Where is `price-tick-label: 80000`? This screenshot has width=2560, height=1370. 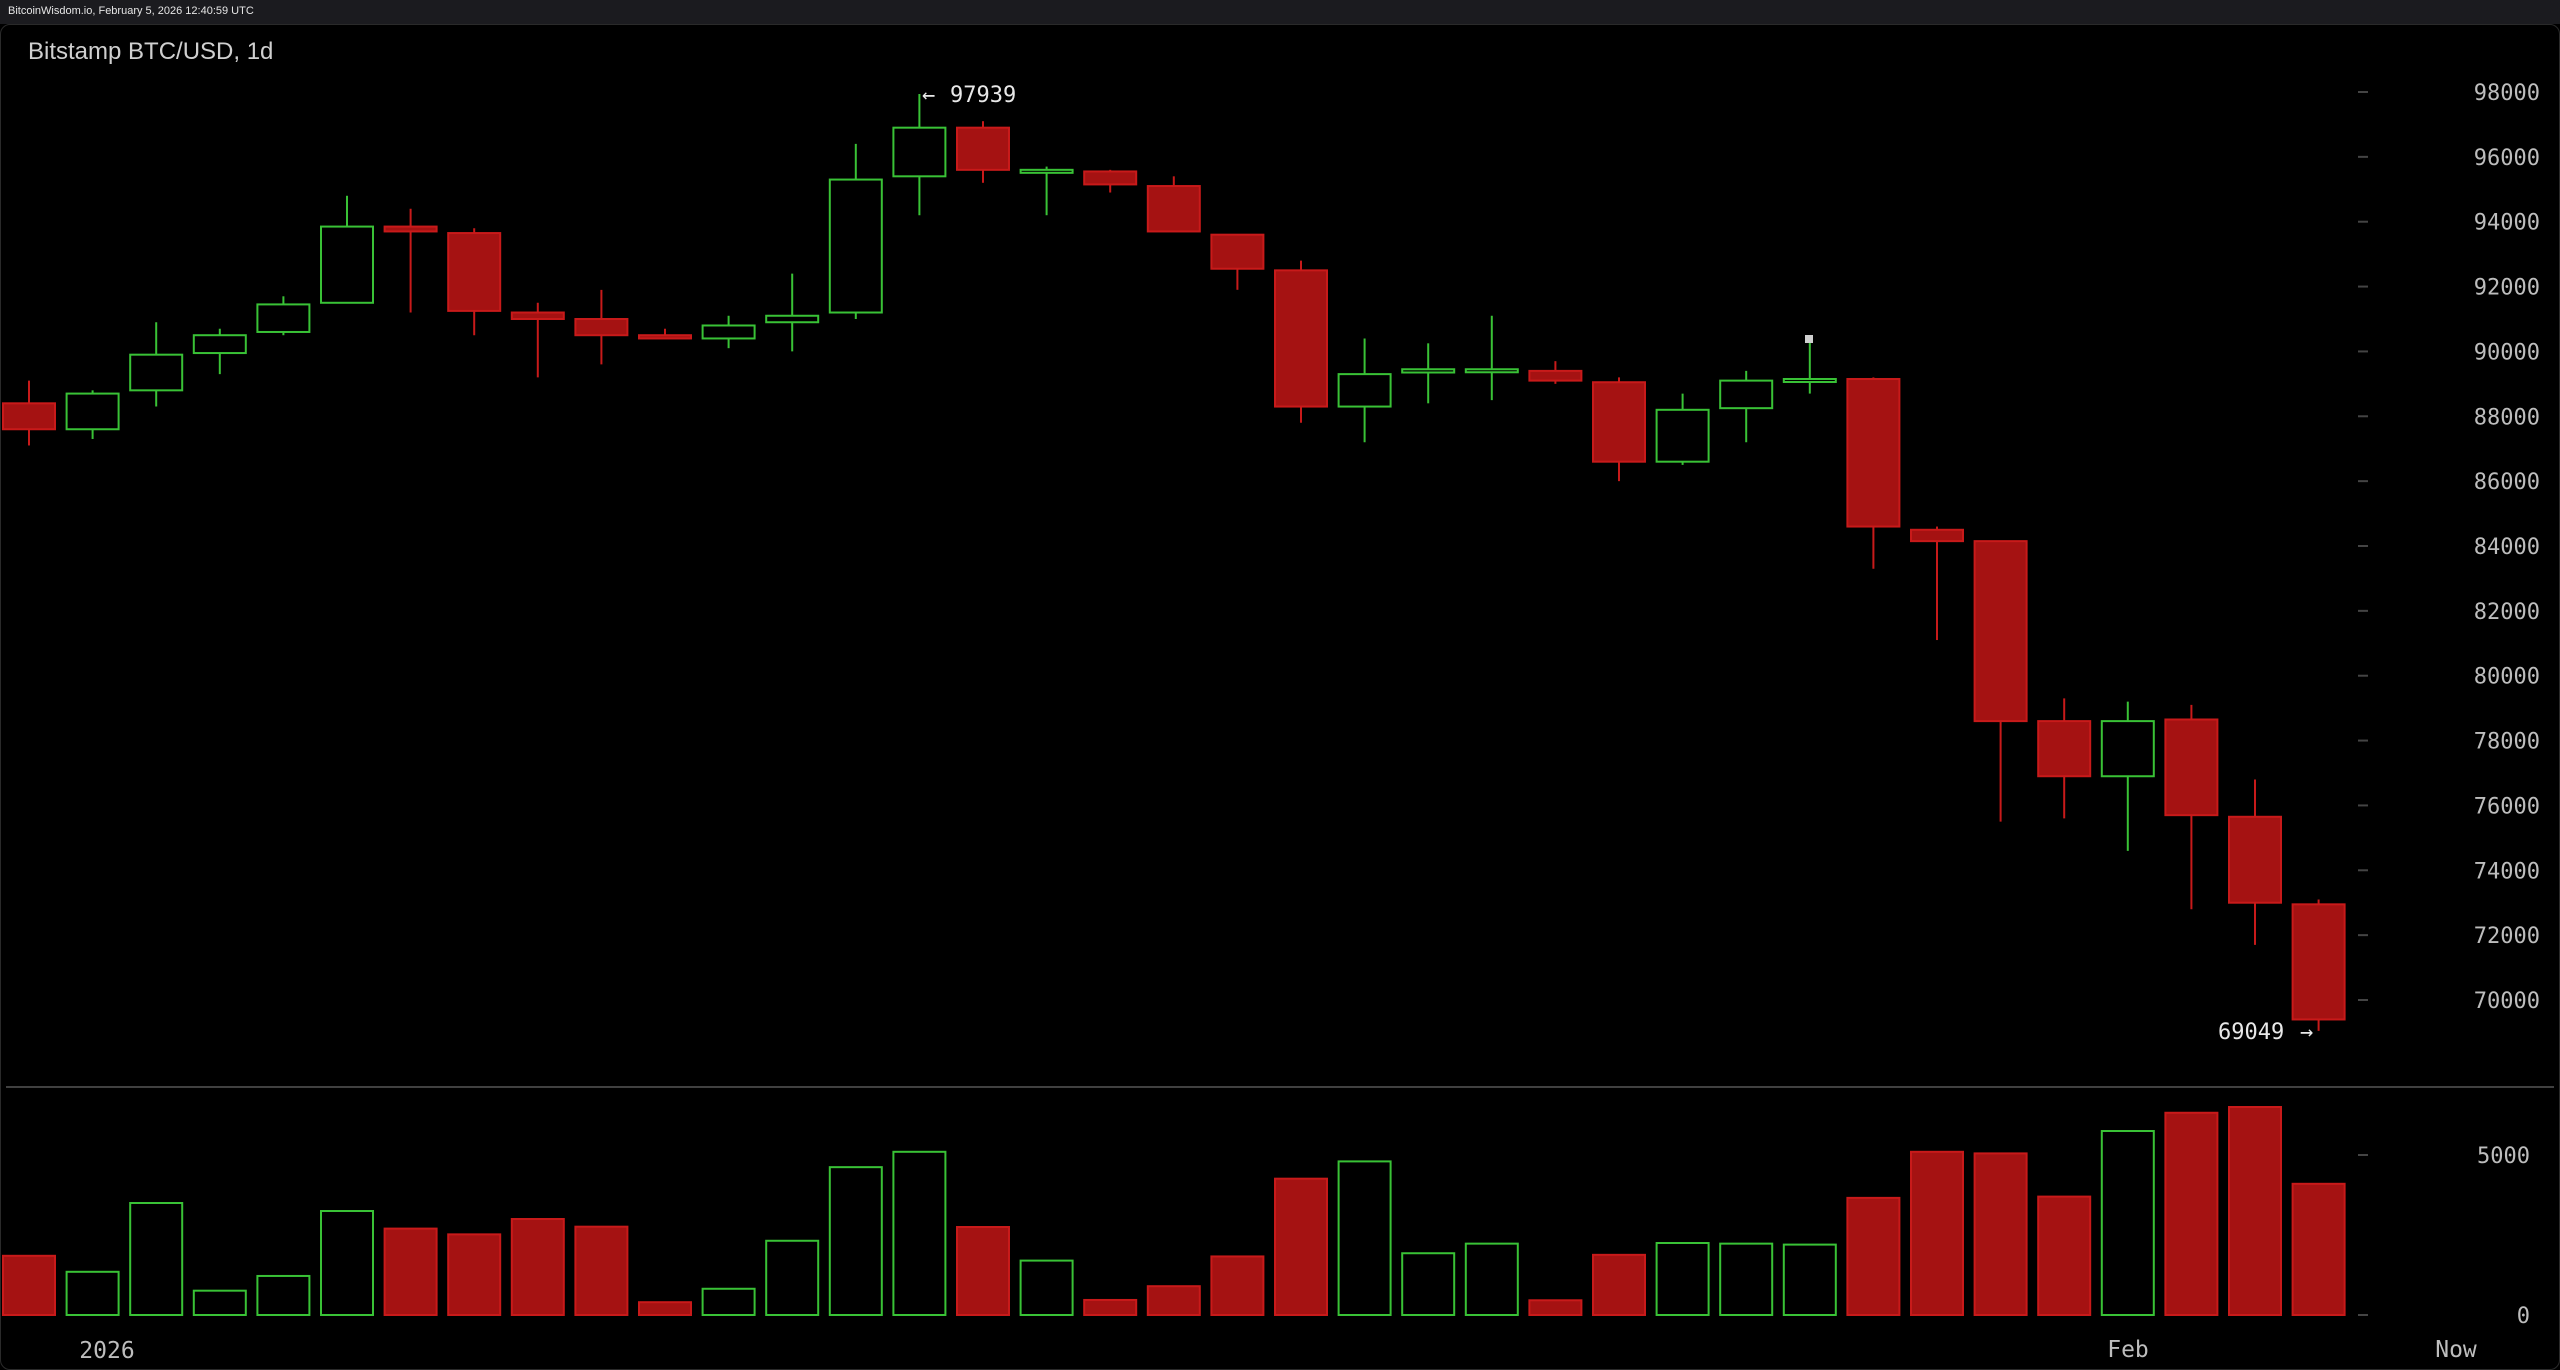 price-tick-label: 80000 is located at coordinates (2507, 677).